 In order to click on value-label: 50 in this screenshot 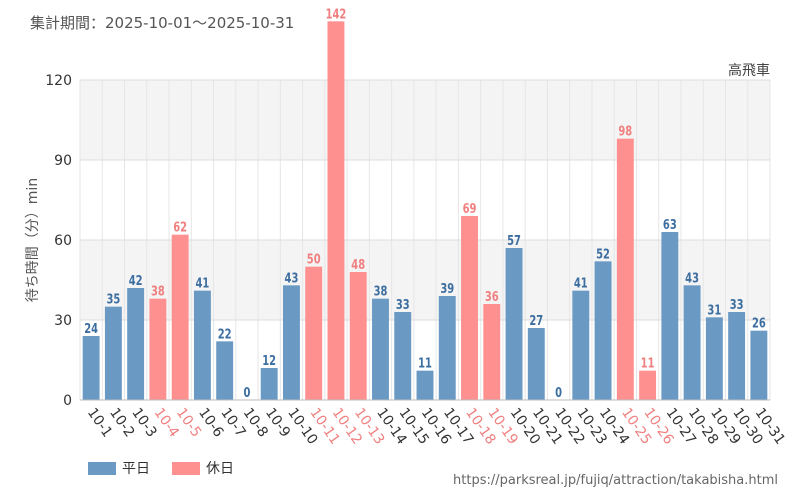, I will do `click(314, 259)`.